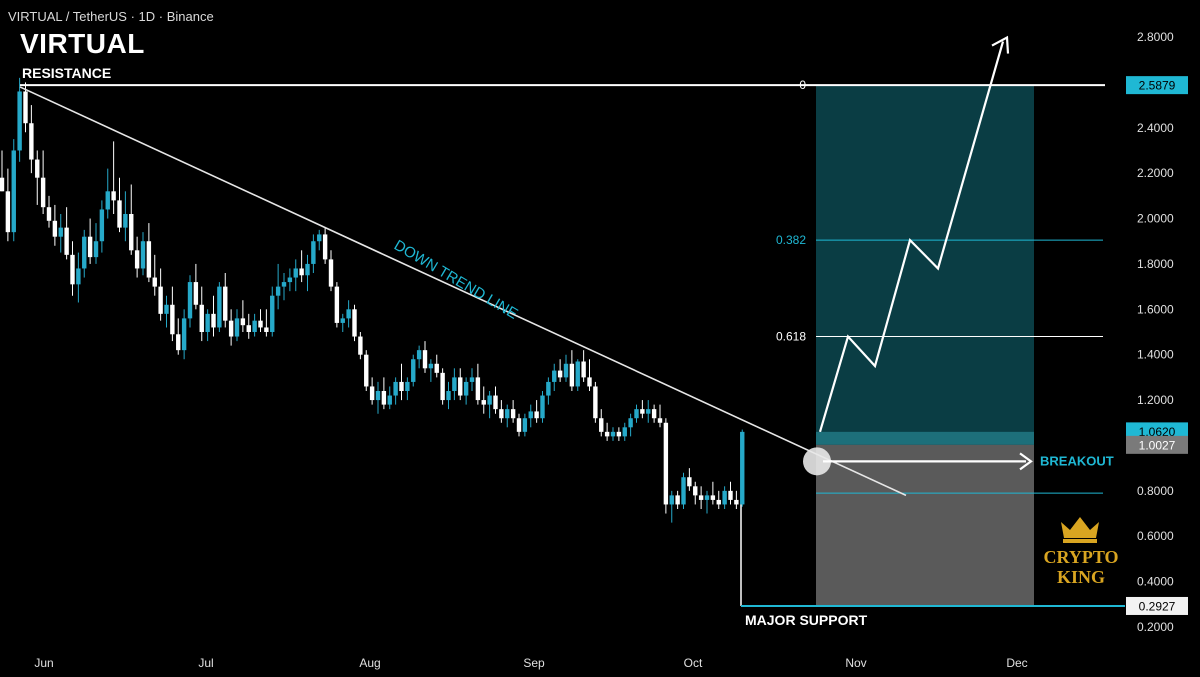 This screenshot has width=1200, height=677. I want to click on price-tick: 2.8000, so click(1155, 37).